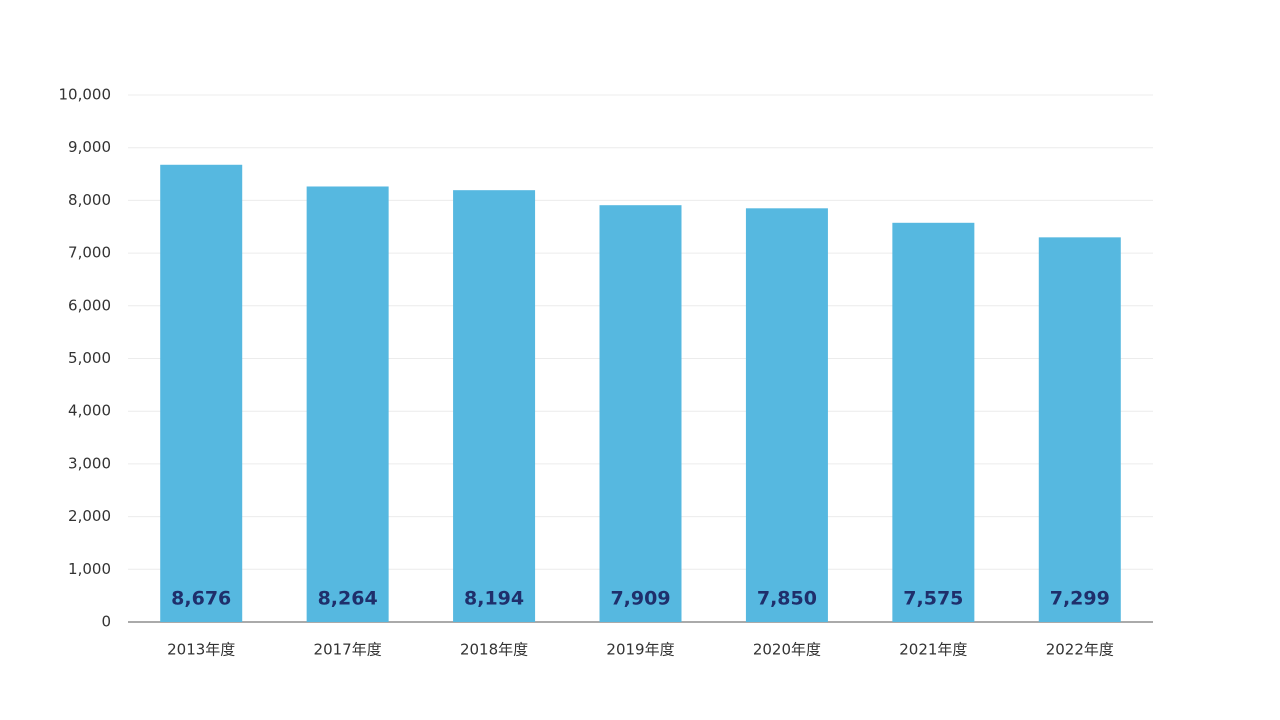 This screenshot has height=720, width=1280. Describe the element at coordinates (348, 599) in the screenshot. I see `value-label: 8,264` at that location.